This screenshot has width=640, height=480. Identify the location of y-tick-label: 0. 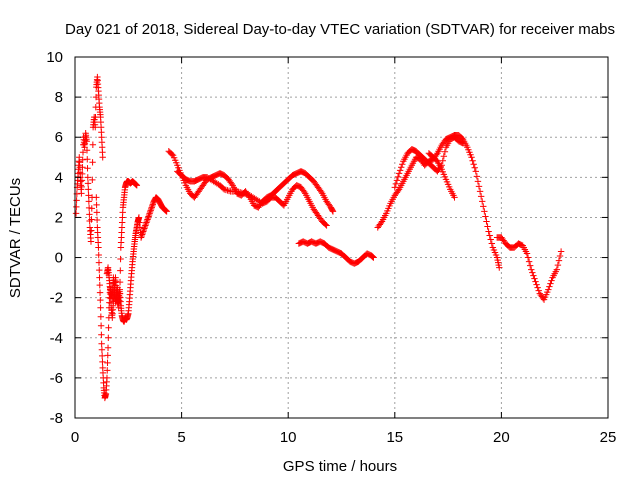
(59, 258).